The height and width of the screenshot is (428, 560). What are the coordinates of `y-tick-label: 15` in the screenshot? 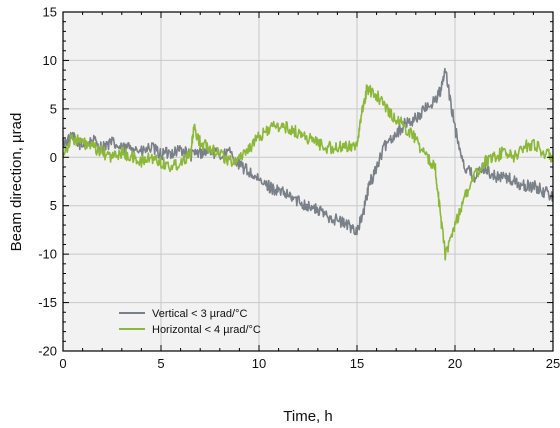 It's located at (50, 12).